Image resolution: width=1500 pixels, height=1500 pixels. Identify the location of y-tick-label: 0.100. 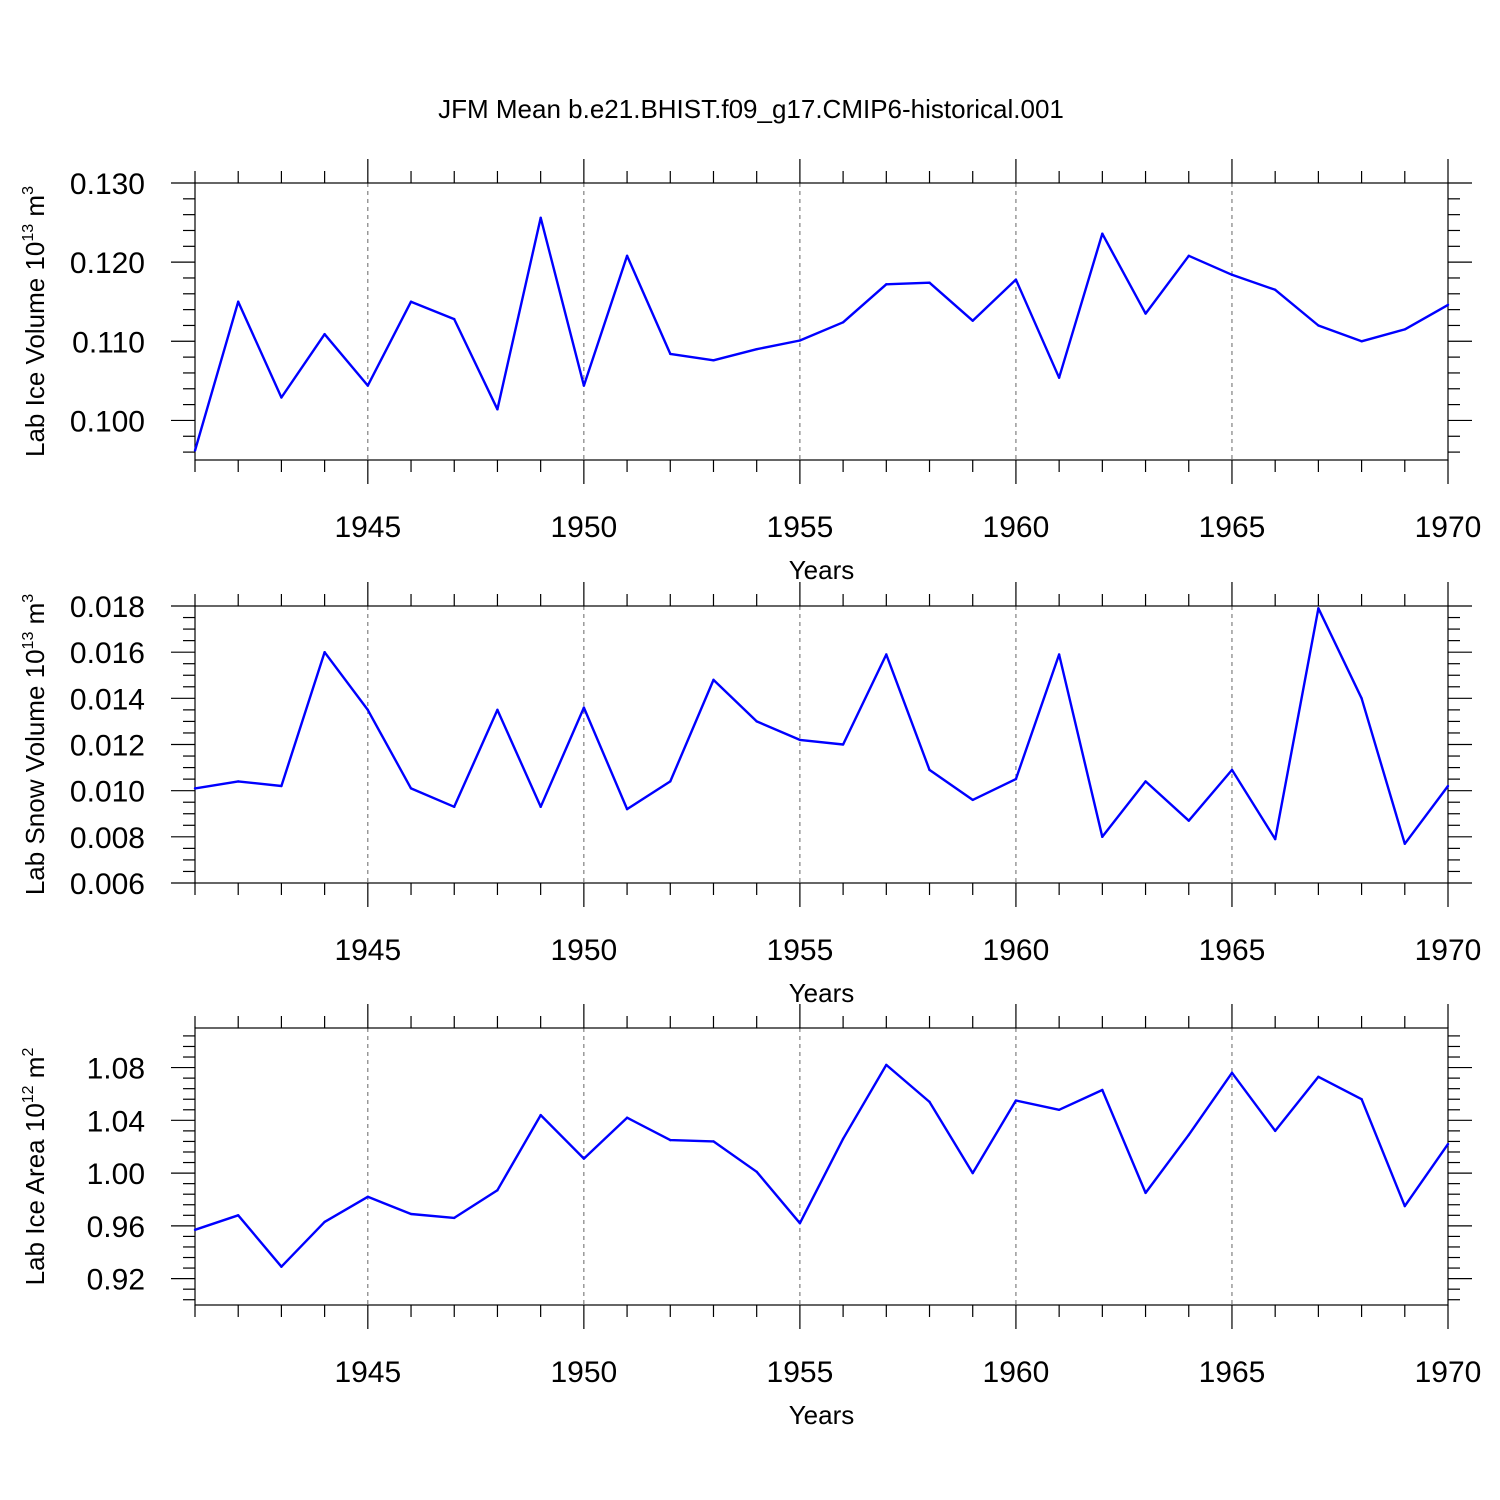
(107, 421).